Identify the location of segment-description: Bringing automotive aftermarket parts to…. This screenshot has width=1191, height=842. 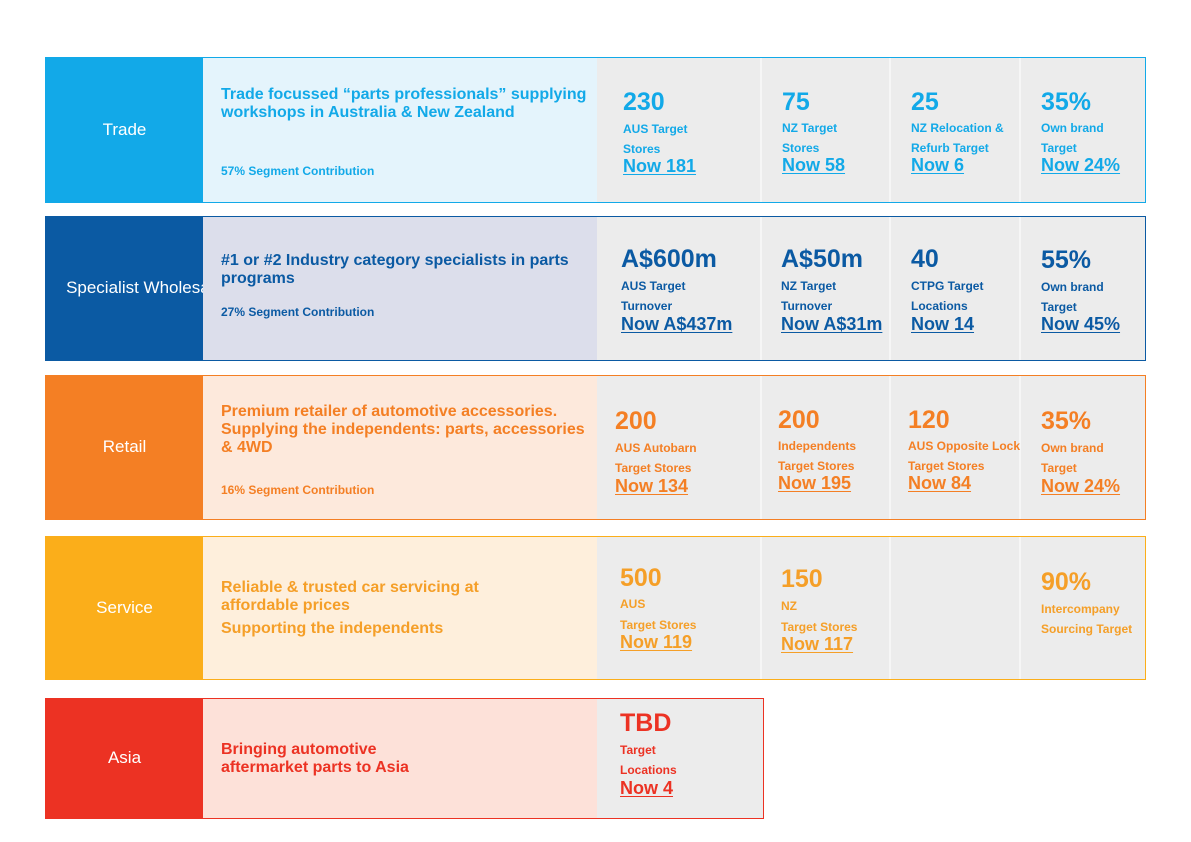
(315, 758).